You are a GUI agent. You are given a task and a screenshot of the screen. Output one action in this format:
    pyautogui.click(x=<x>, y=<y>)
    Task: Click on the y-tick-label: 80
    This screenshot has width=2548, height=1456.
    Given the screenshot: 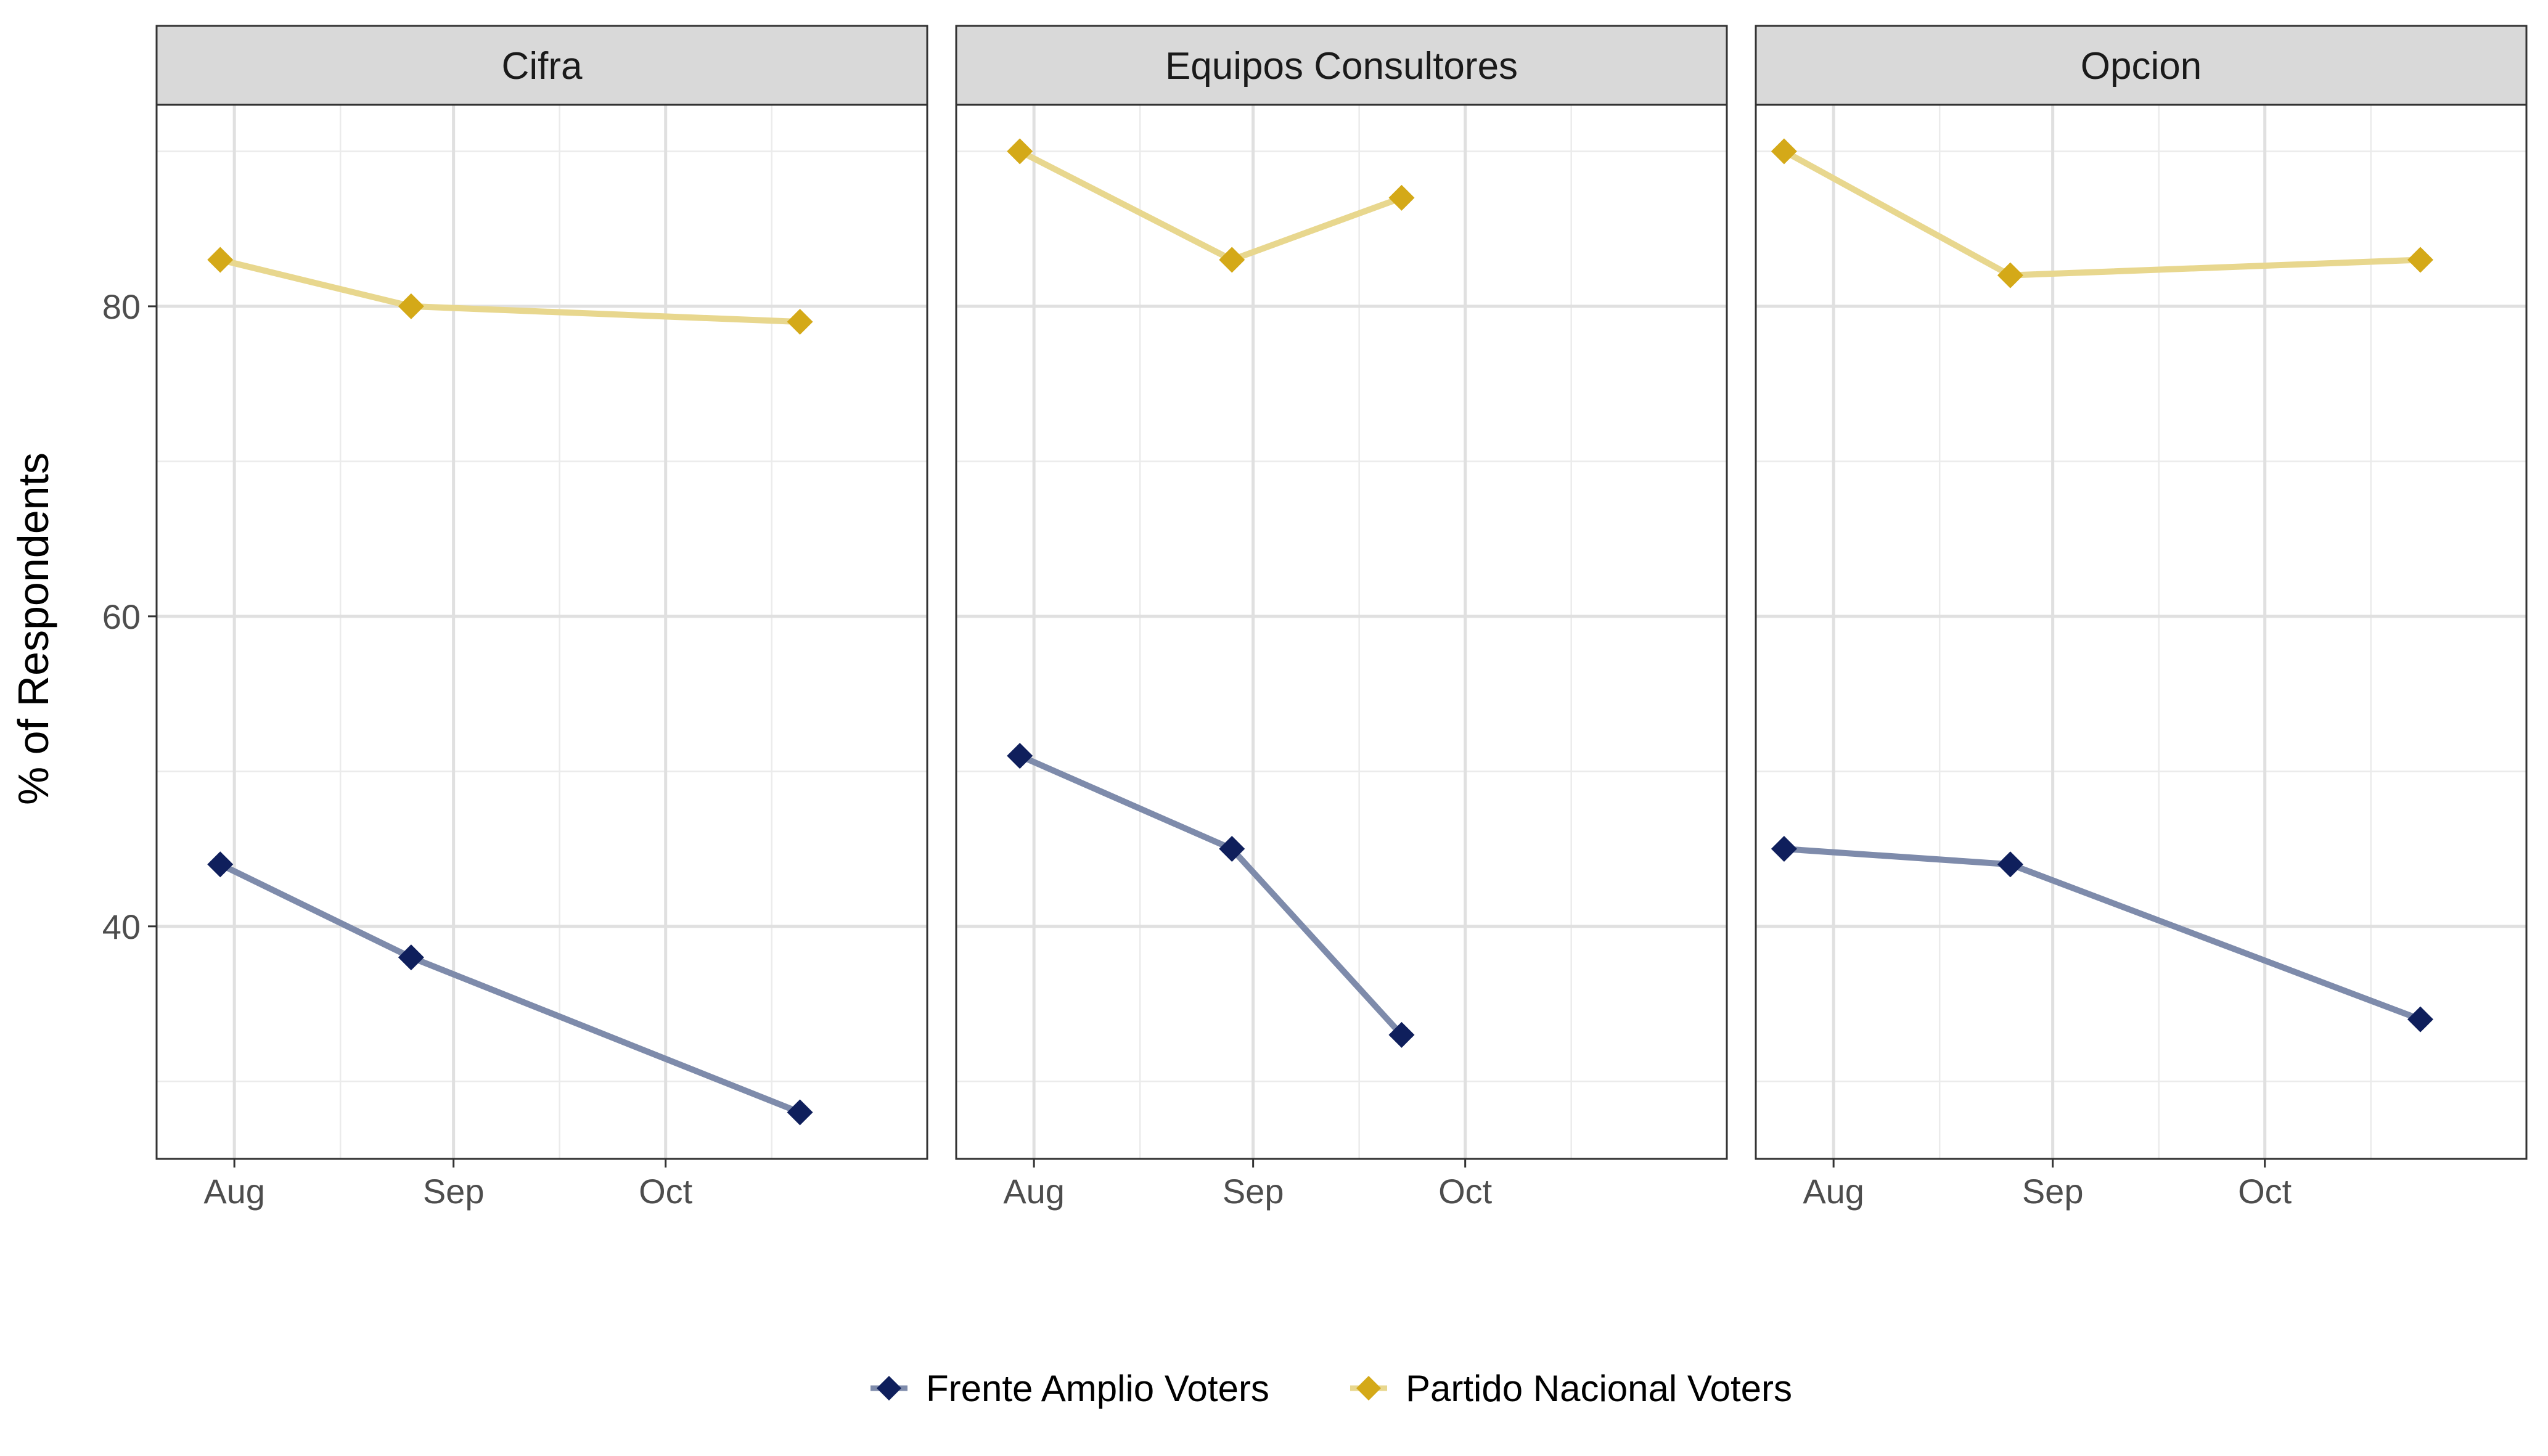 What is the action you would take?
    pyautogui.click(x=122, y=306)
    